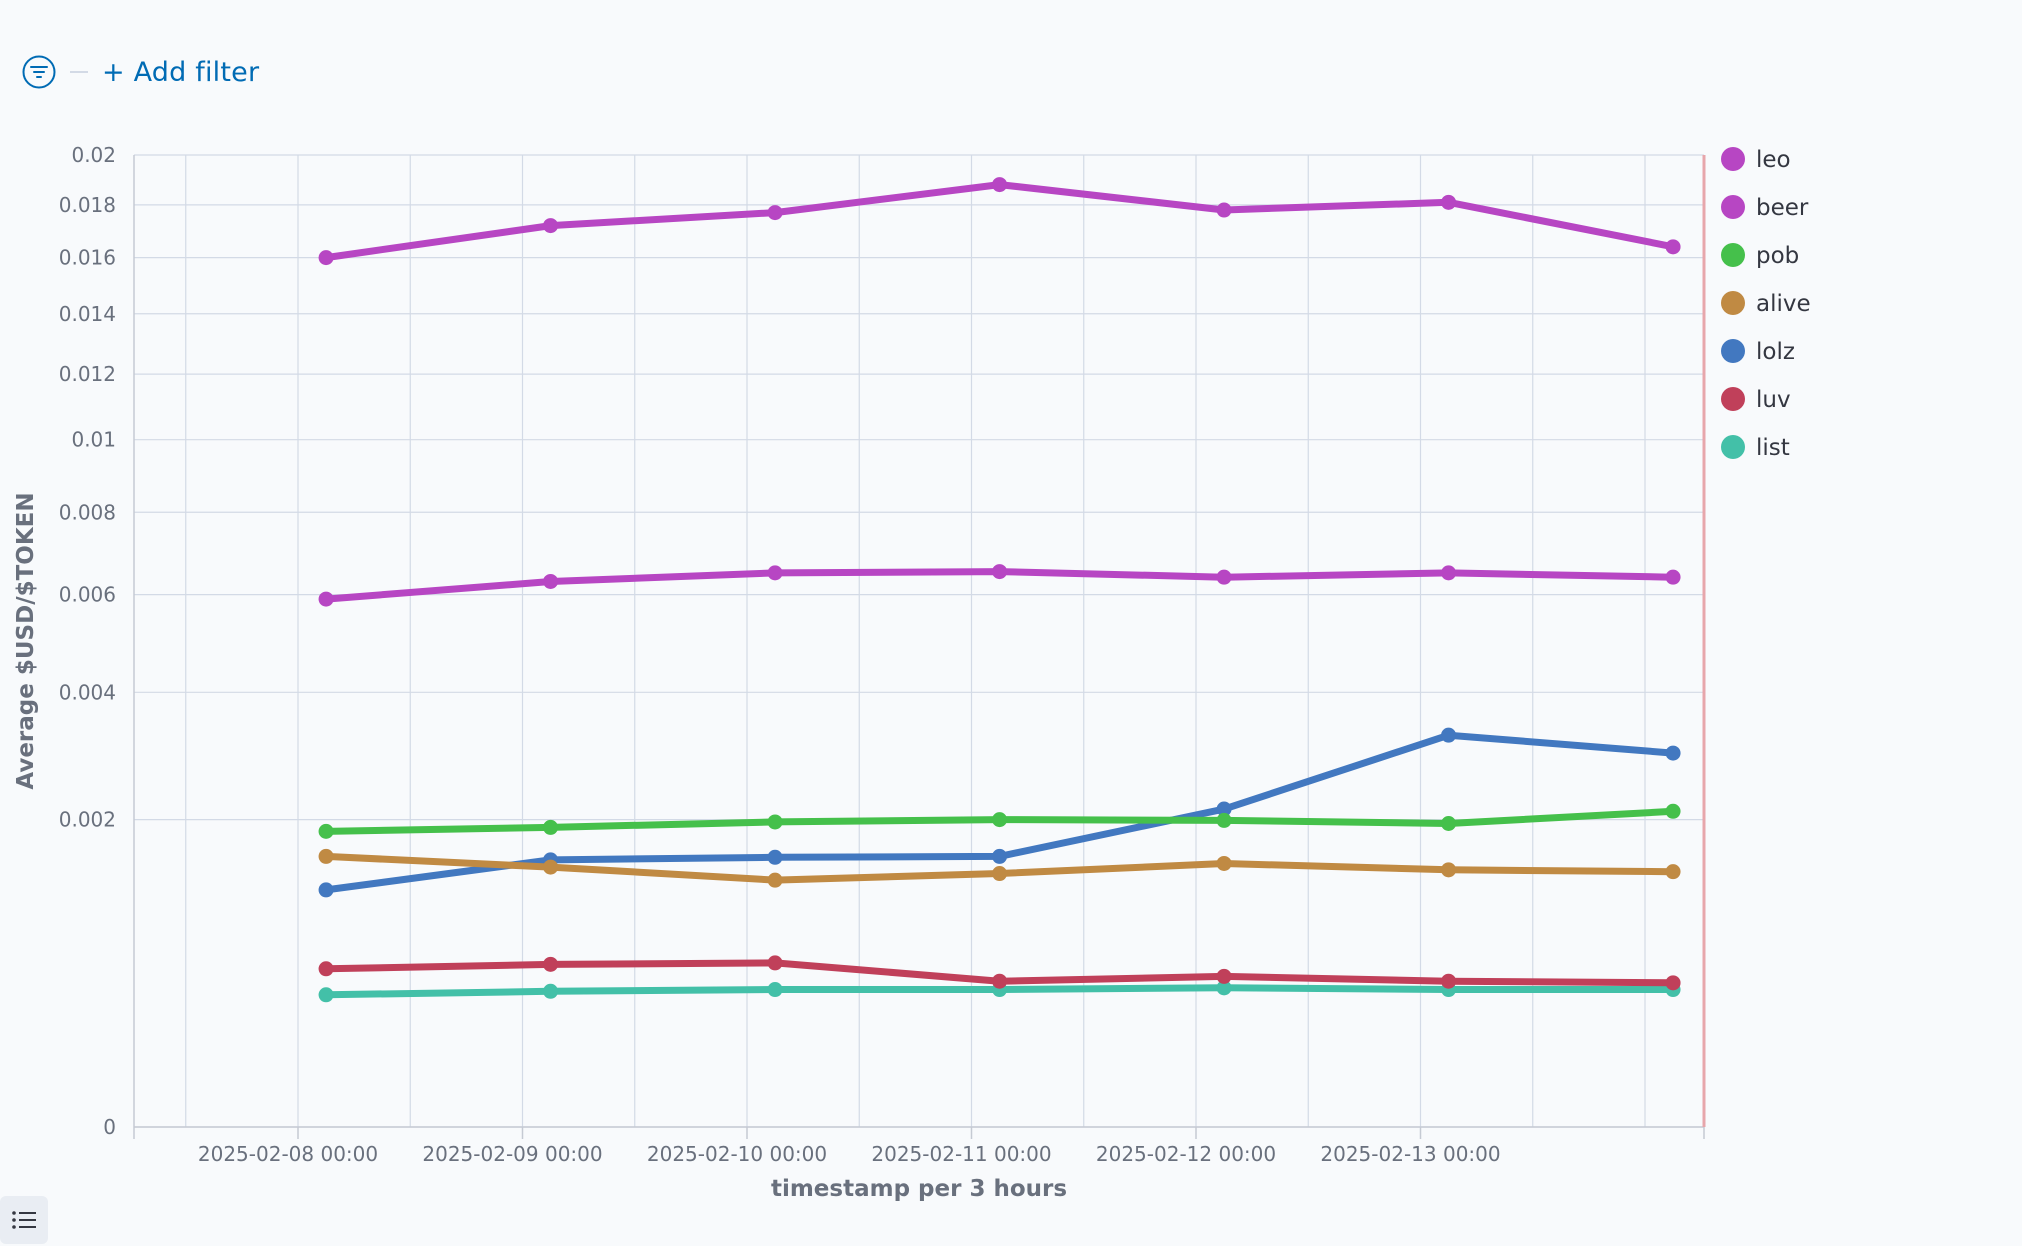  What do you see at coordinates (87, 258) in the screenshot?
I see `y-tick-label: 0.016` at bounding box center [87, 258].